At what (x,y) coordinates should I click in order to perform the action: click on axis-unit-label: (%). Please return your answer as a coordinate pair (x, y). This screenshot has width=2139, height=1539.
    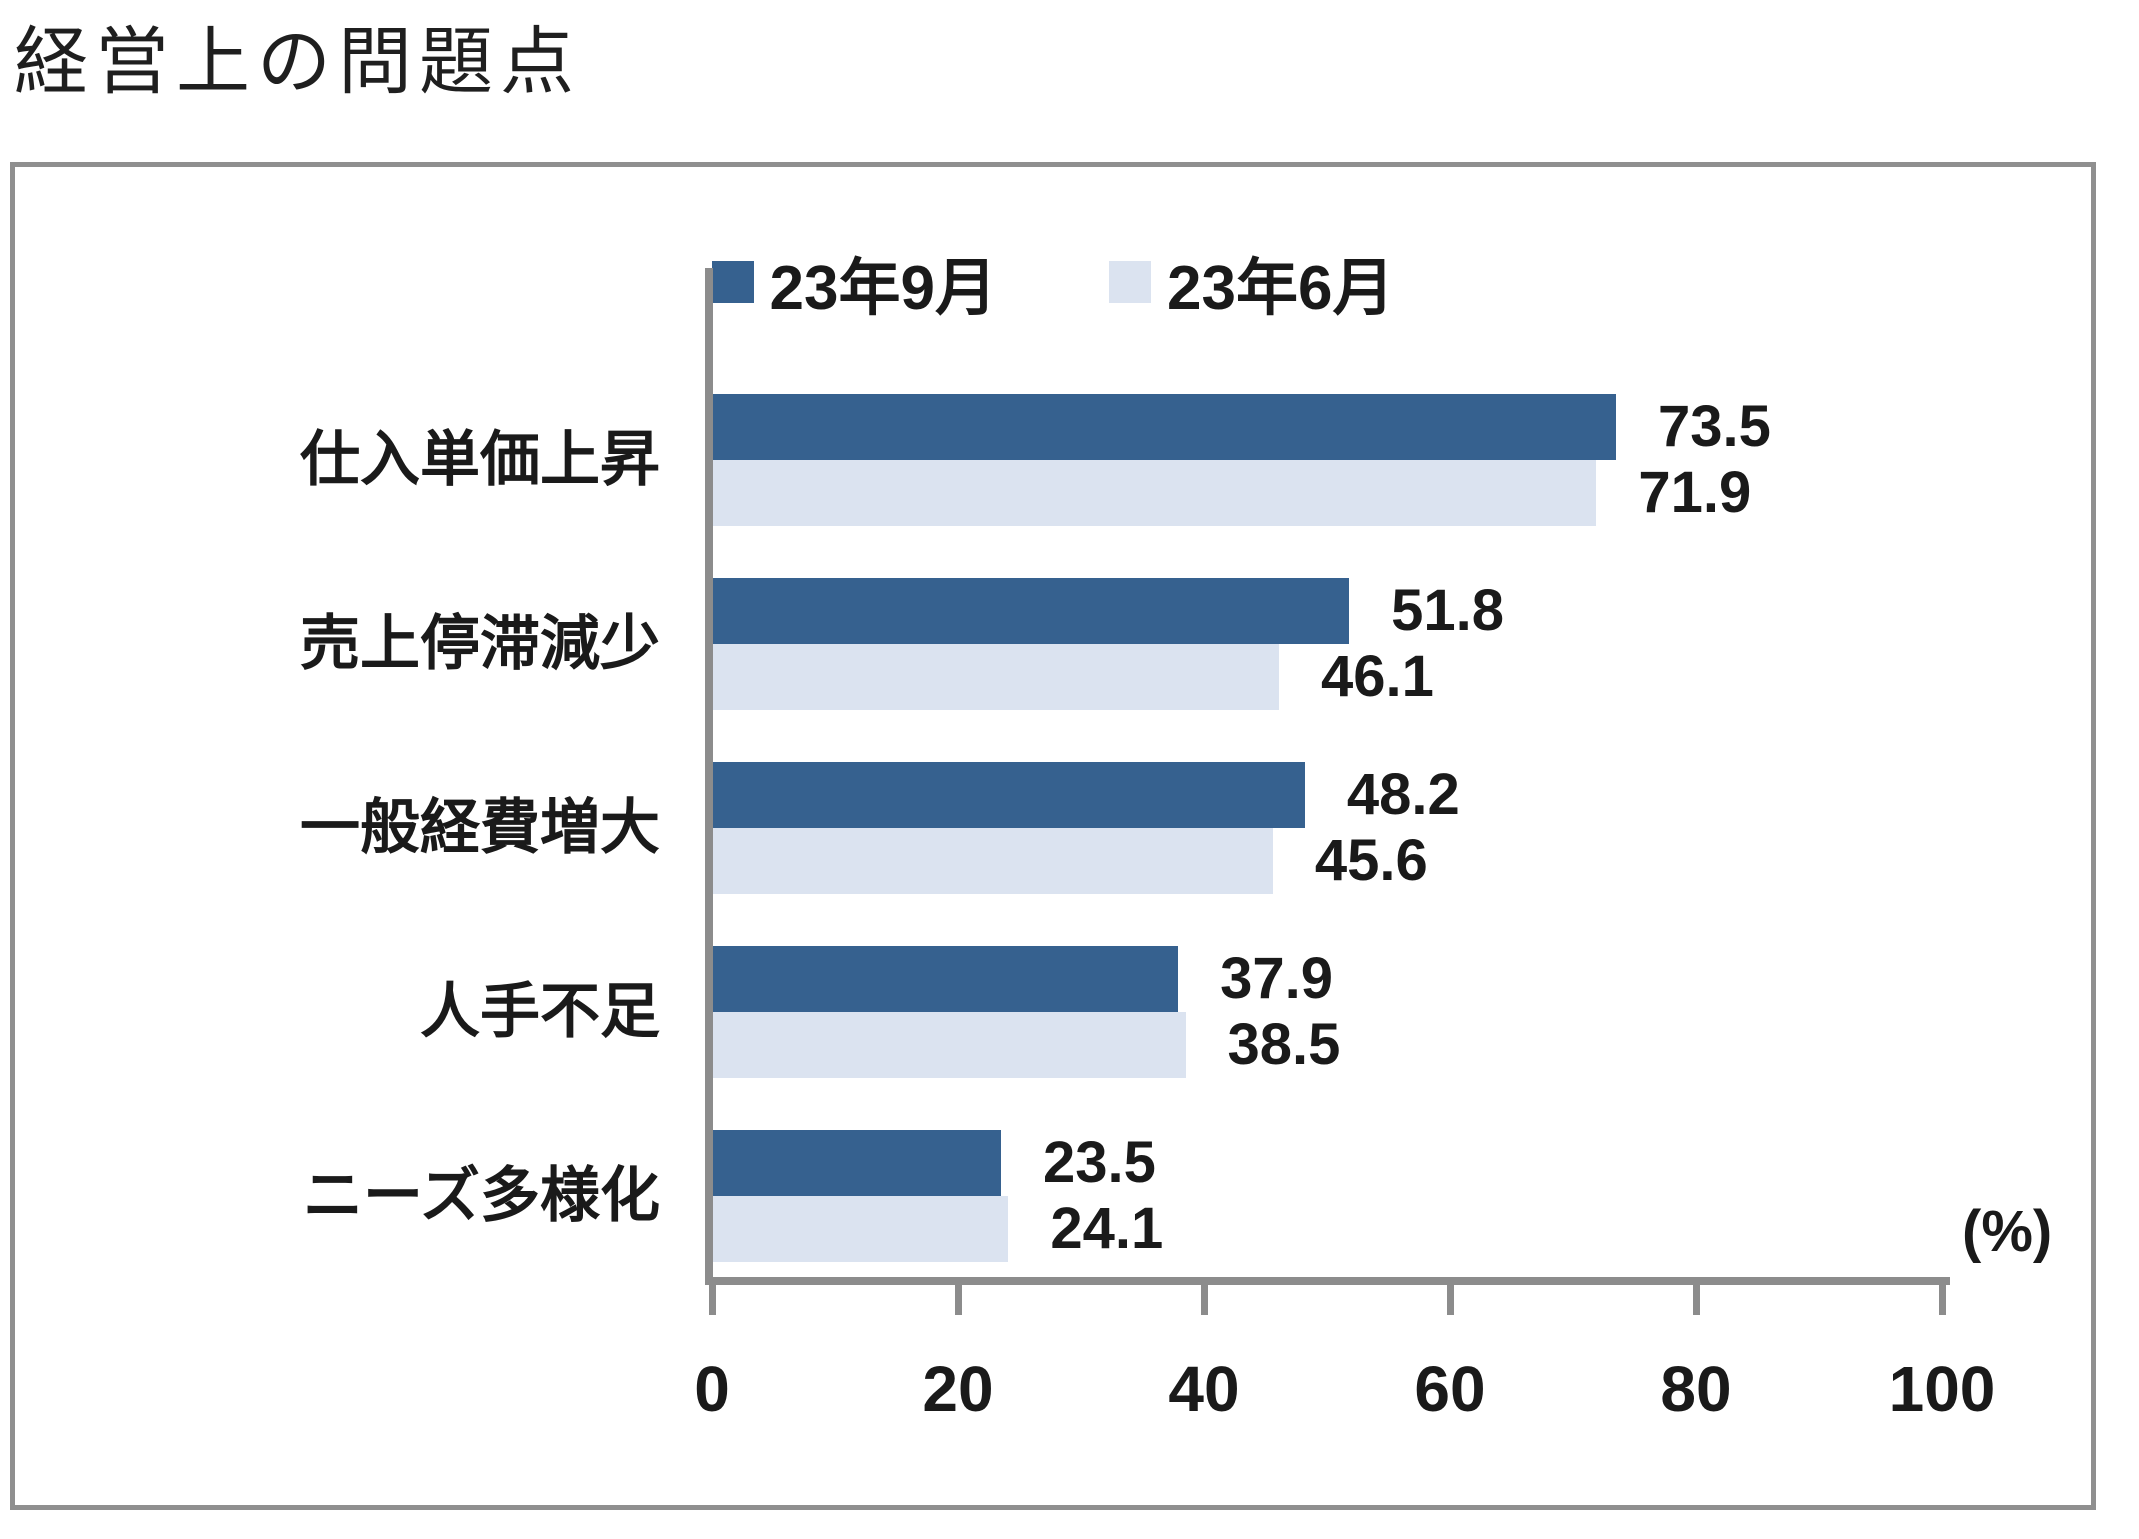
    Looking at the image, I should click on (2007, 1231).